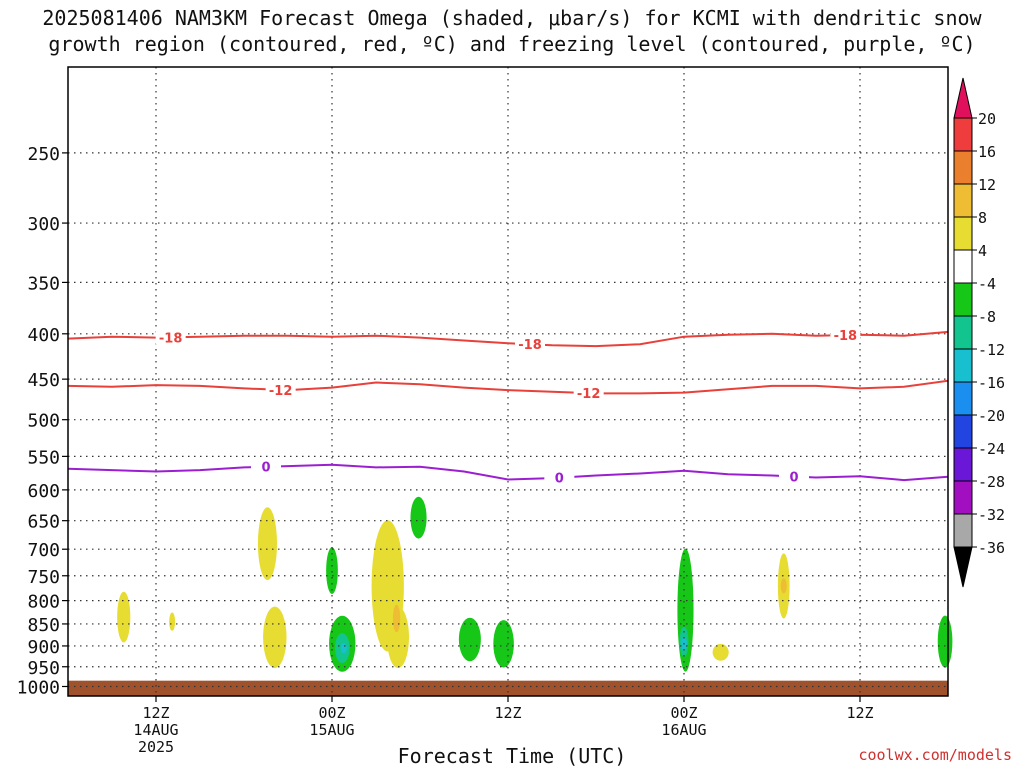 The width and height of the screenshot is (1024, 768). What do you see at coordinates (43, 491) in the screenshot?
I see `y-tick-label: 600` at bounding box center [43, 491].